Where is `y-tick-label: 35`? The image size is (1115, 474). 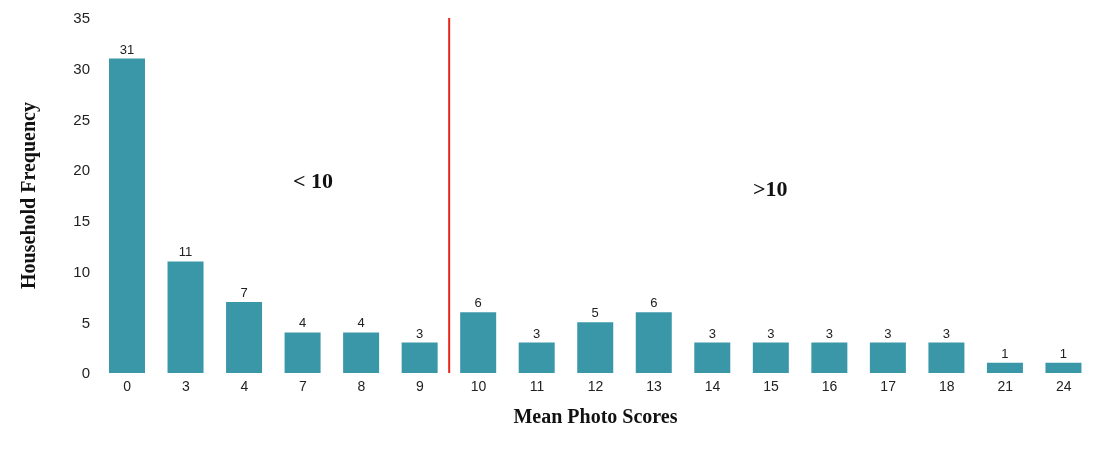 y-tick-label: 35 is located at coordinates (81, 18).